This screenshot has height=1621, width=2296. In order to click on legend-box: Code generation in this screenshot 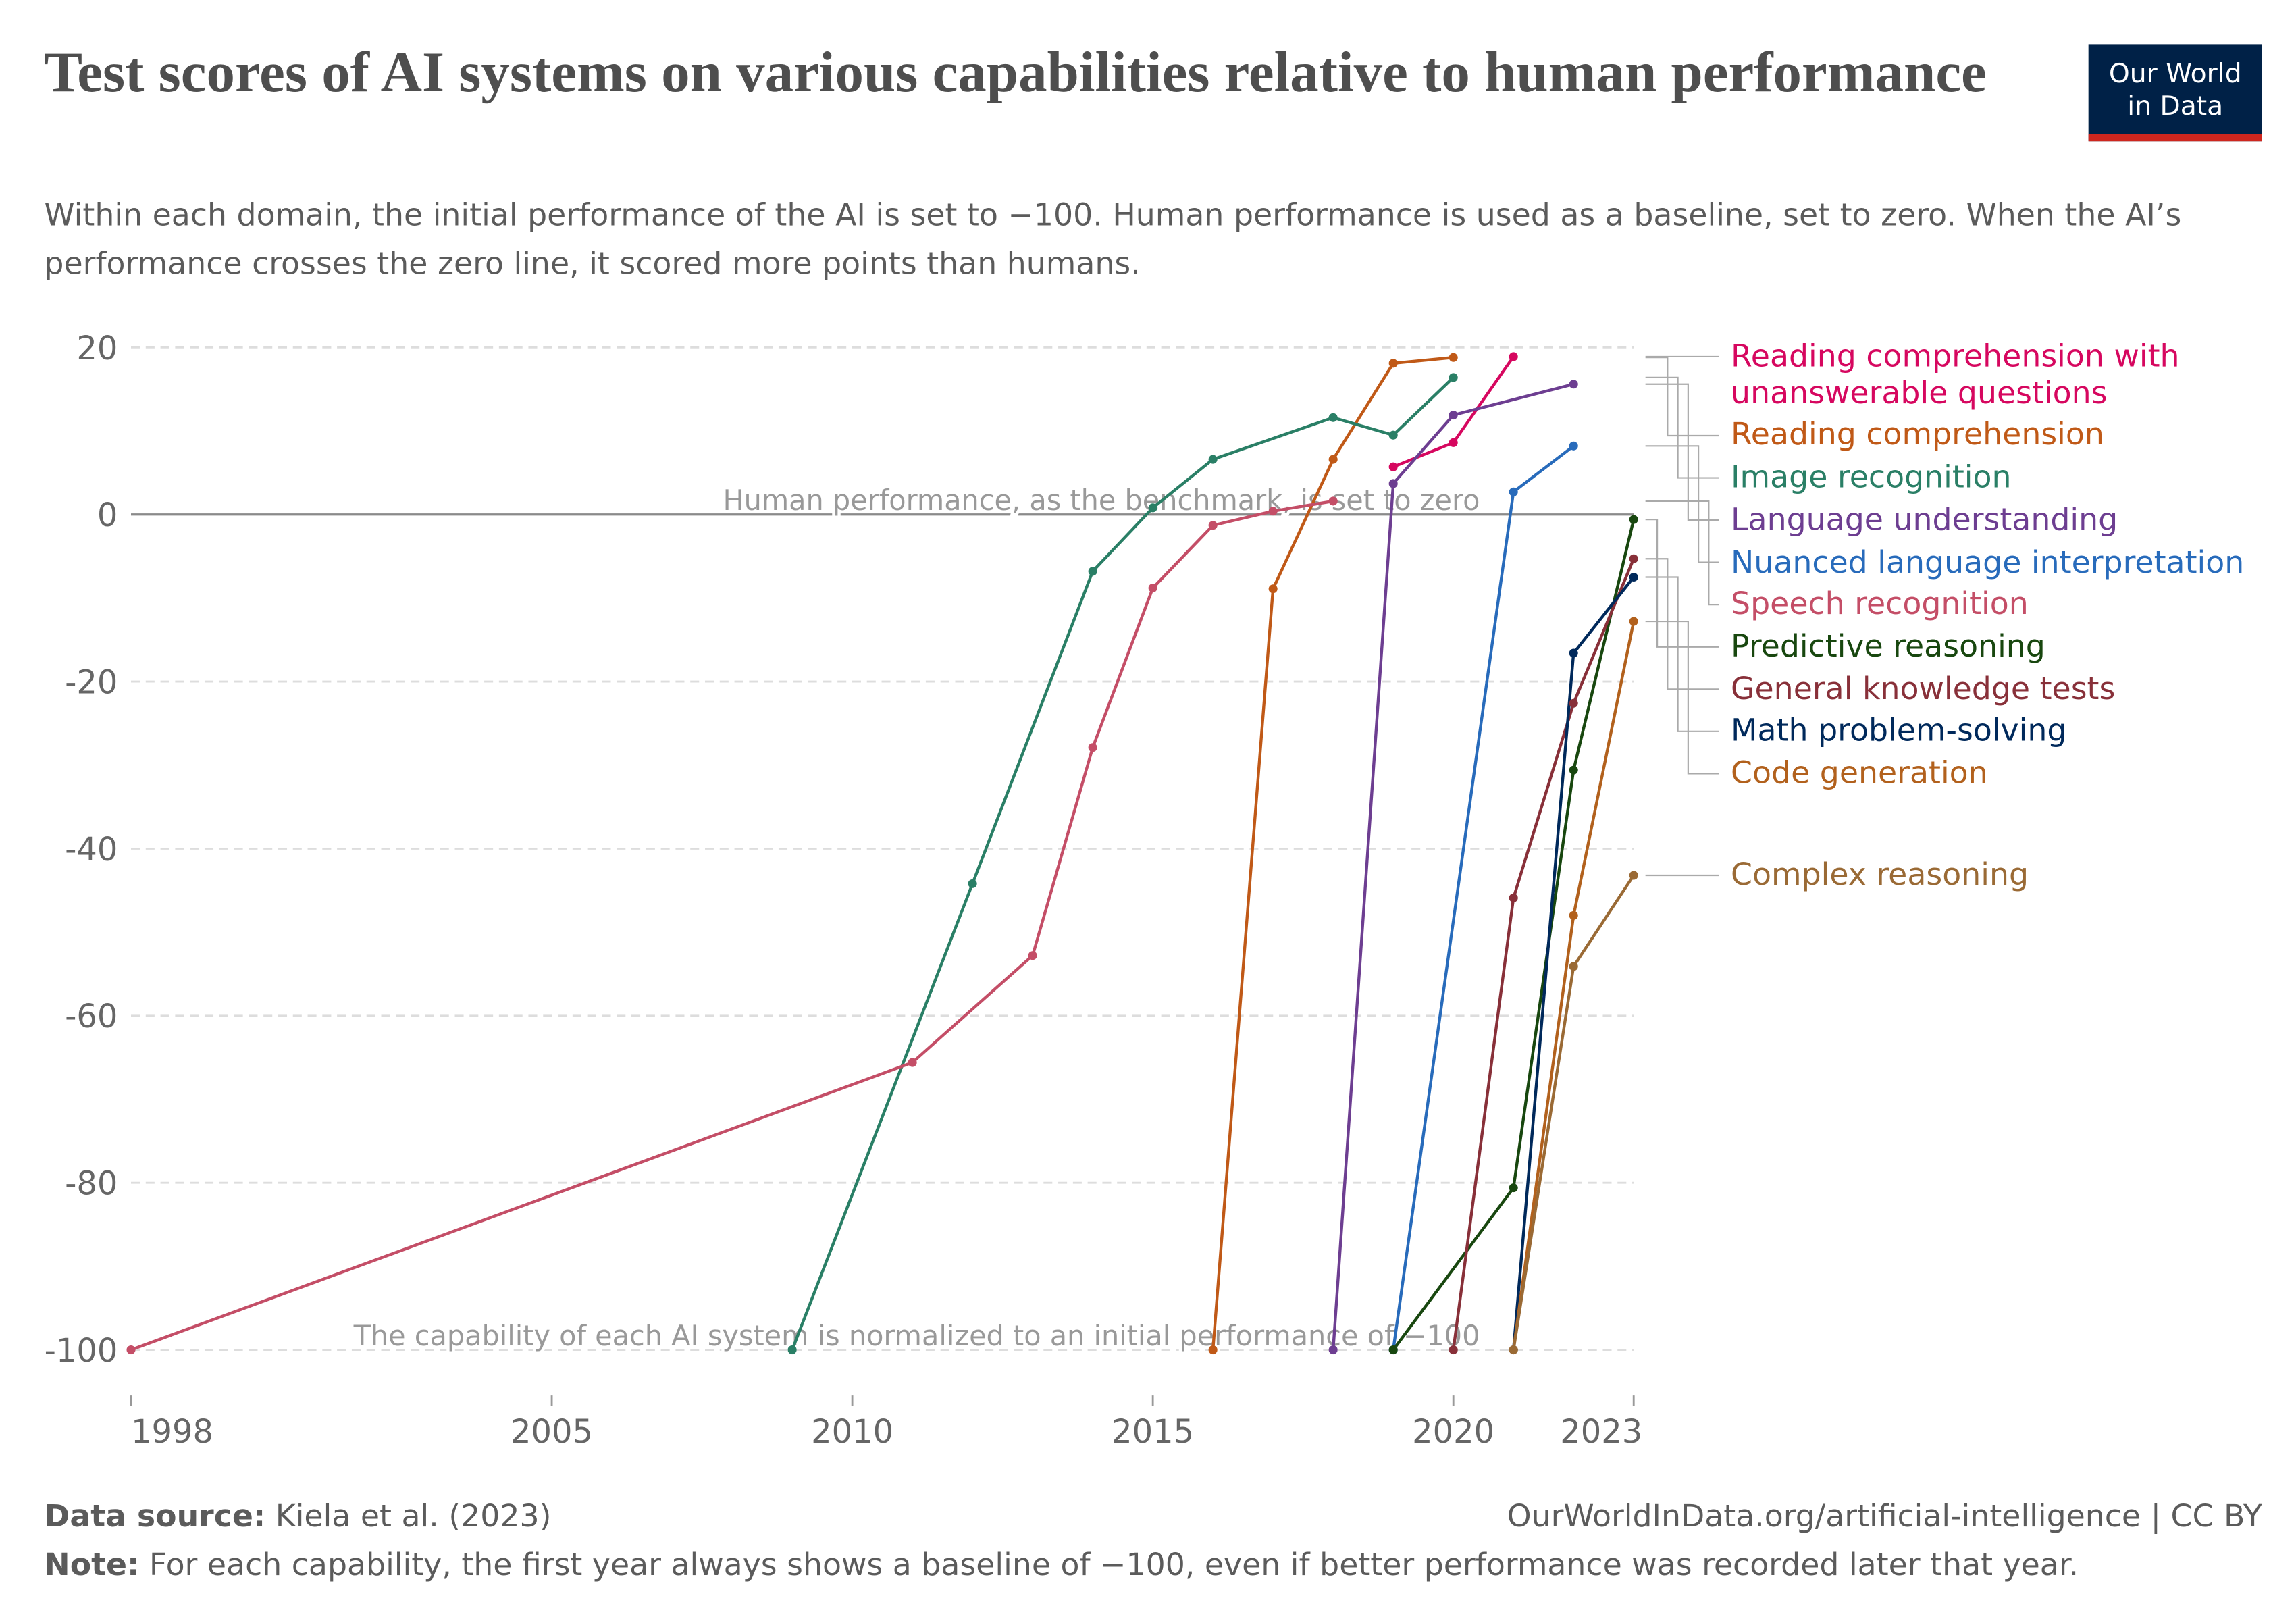, I will do `click(1859, 773)`.